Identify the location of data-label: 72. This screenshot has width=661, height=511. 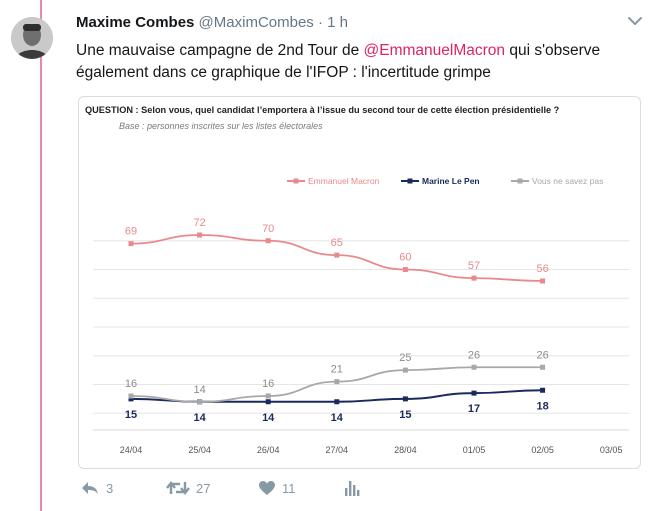
(199, 223).